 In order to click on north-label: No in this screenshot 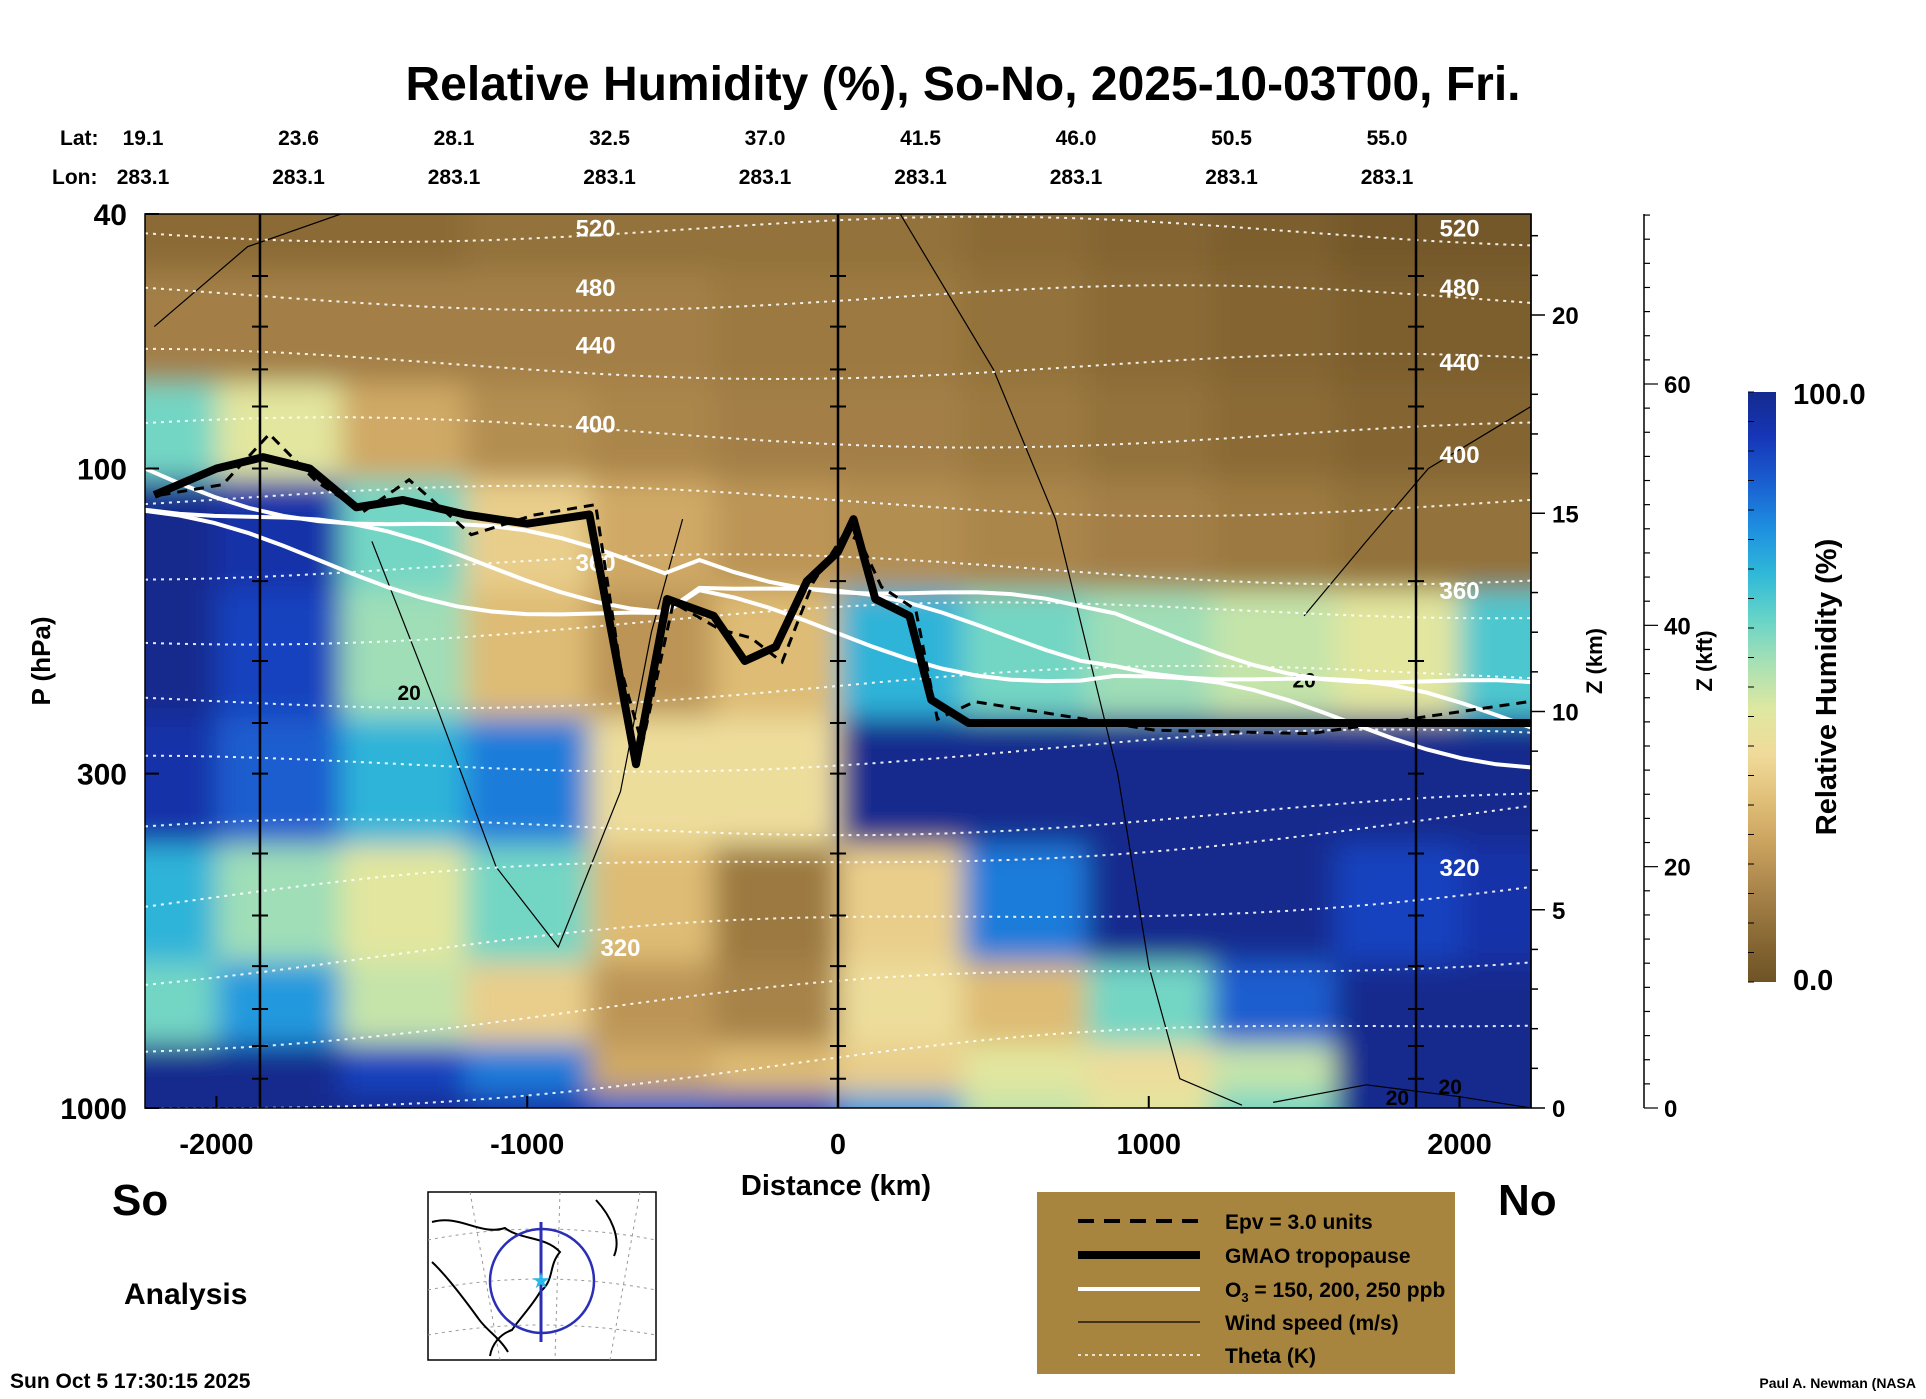, I will do `click(1527, 1200)`.